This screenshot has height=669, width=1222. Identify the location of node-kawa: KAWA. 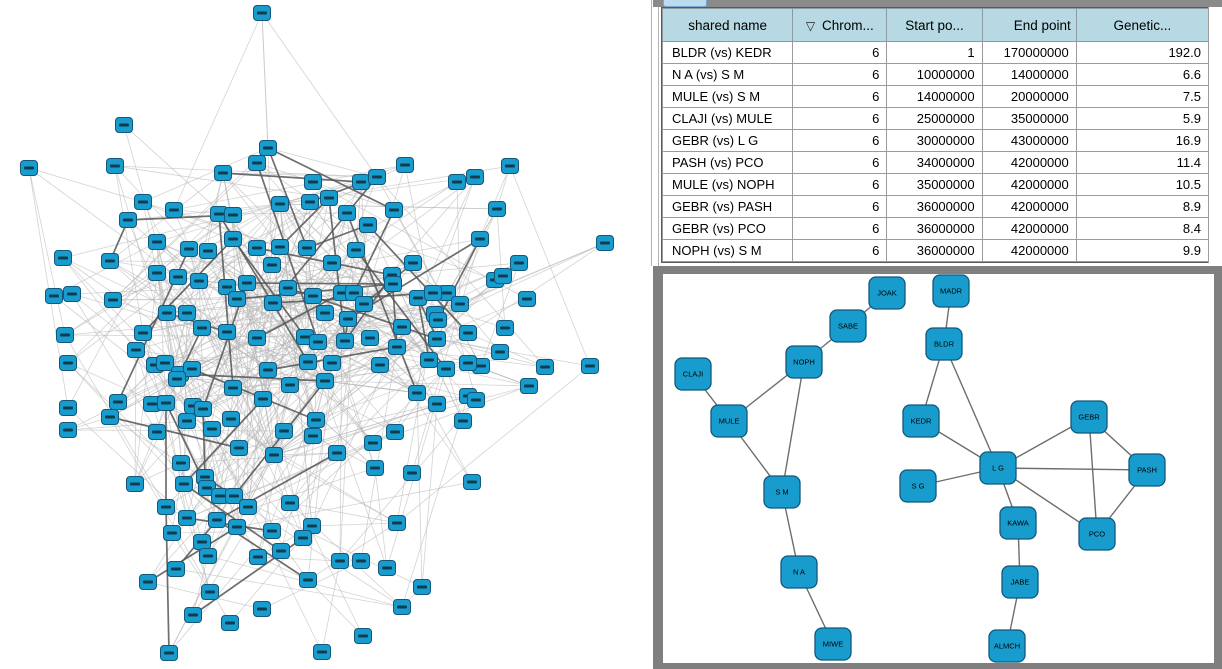
(1018, 523).